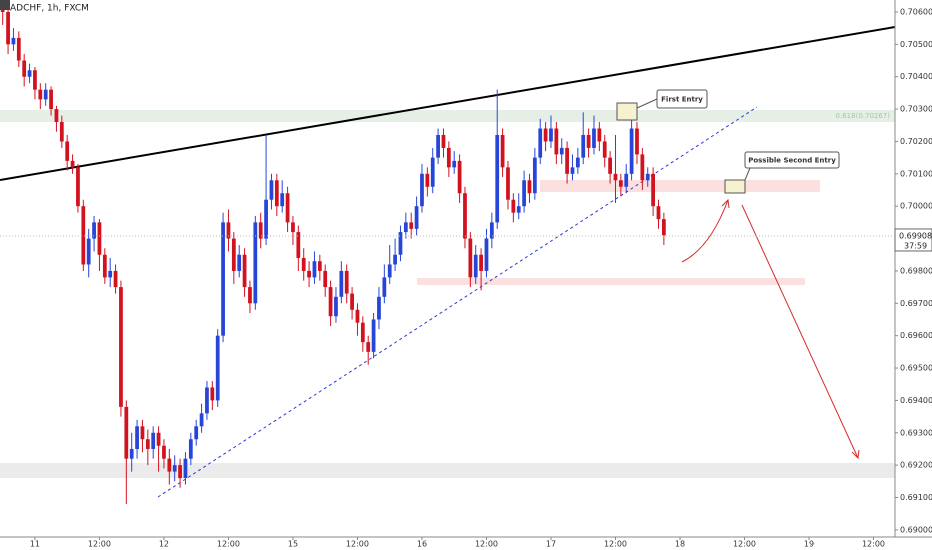 This screenshot has width=932, height=550. What do you see at coordinates (466, 543) in the screenshot?
I see `time-axis` at bounding box center [466, 543].